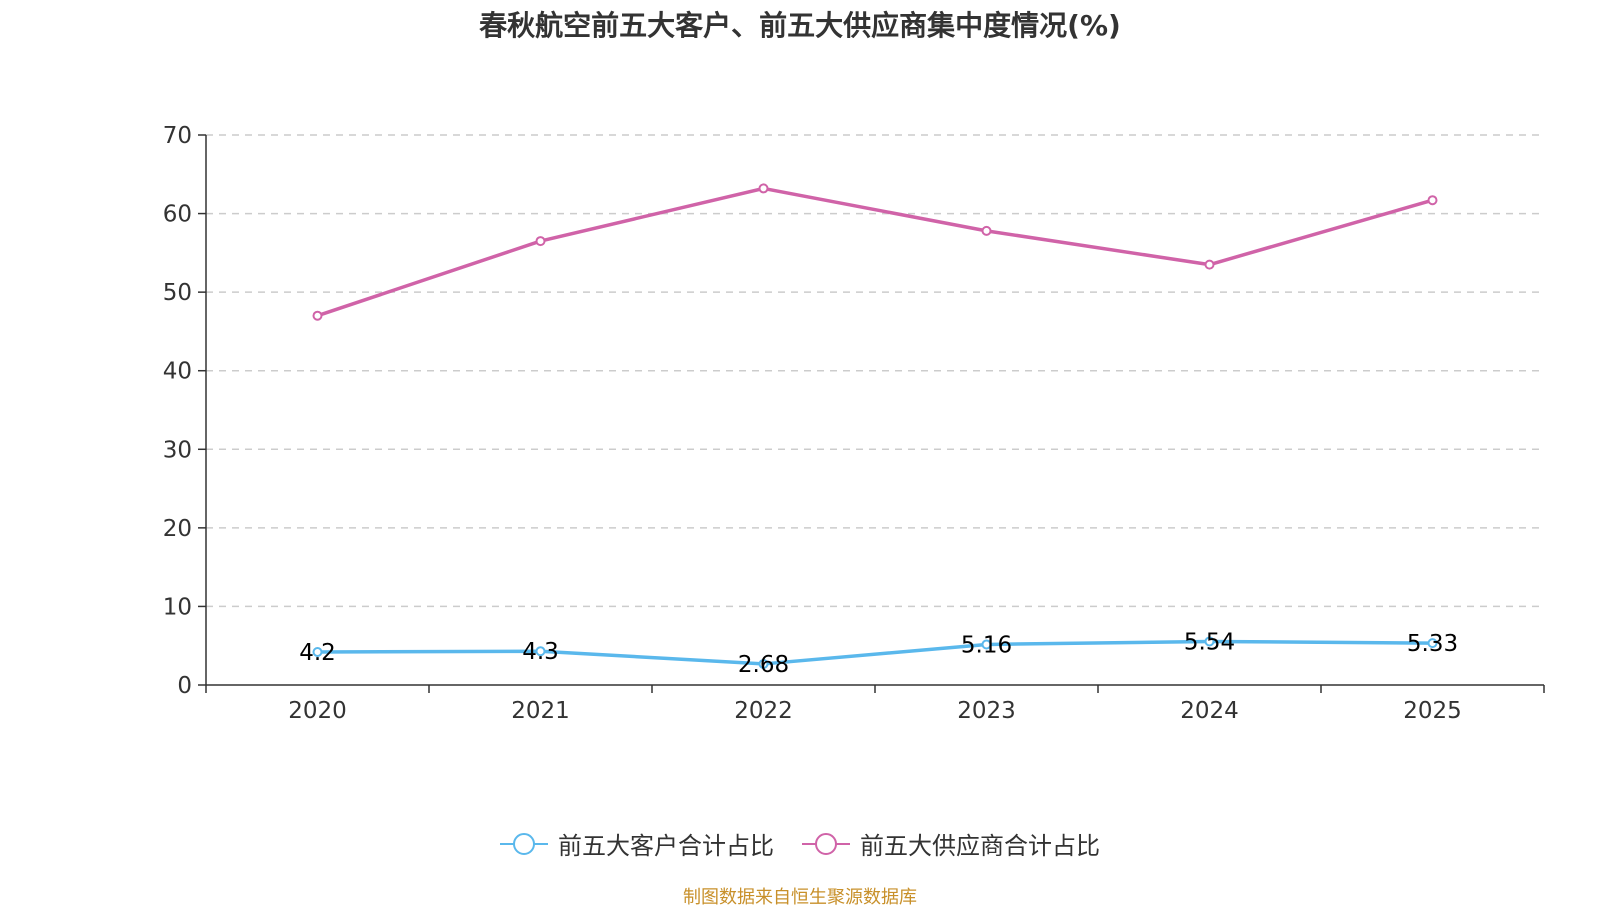  What do you see at coordinates (177, 372) in the screenshot?
I see `y-tick-label: 40` at bounding box center [177, 372].